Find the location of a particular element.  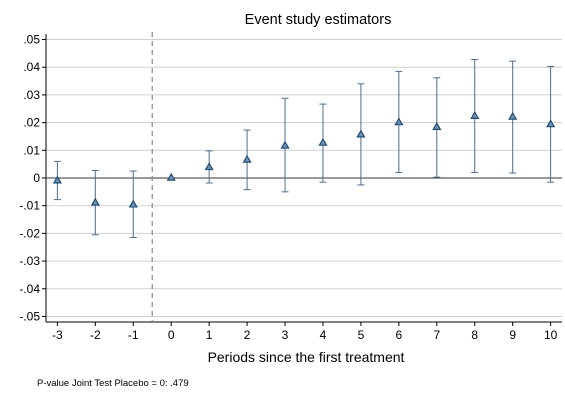

x-tick-label: 3 is located at coordinates (285, 335).